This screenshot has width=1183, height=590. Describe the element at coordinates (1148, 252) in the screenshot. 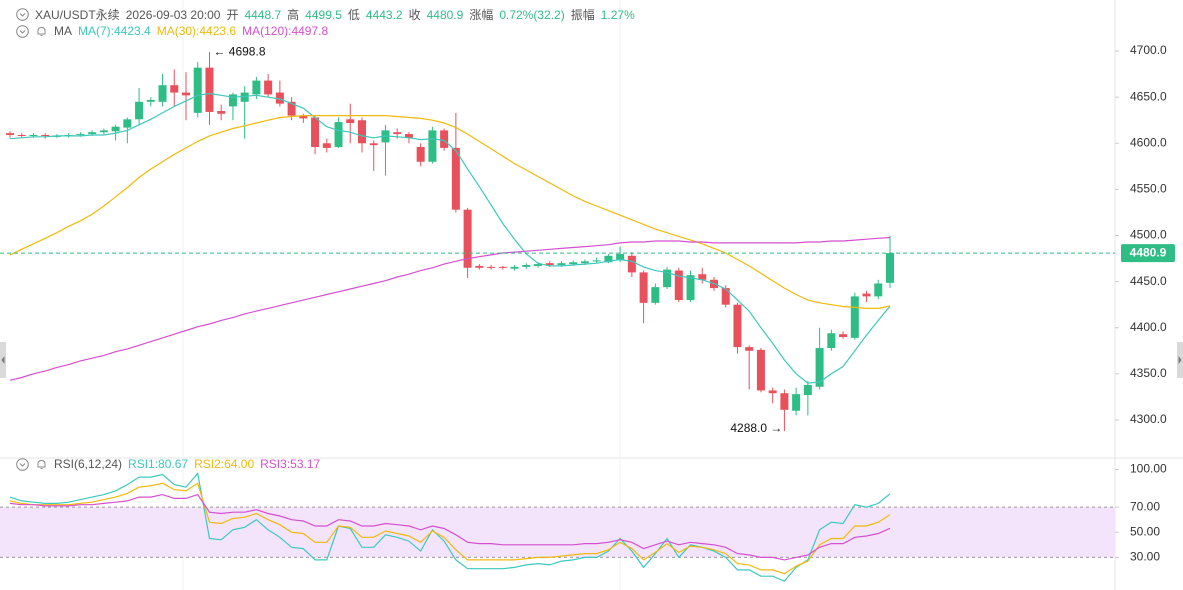

I see `last-price-label: 4480.9` at that location.